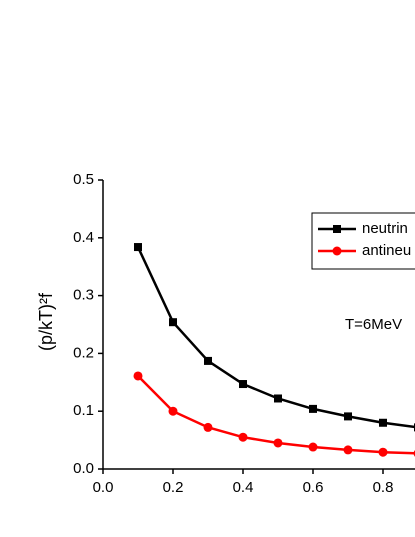 The image size is (415, 537). I want to click on y-tick-label: 0.1, so click(83, 410).